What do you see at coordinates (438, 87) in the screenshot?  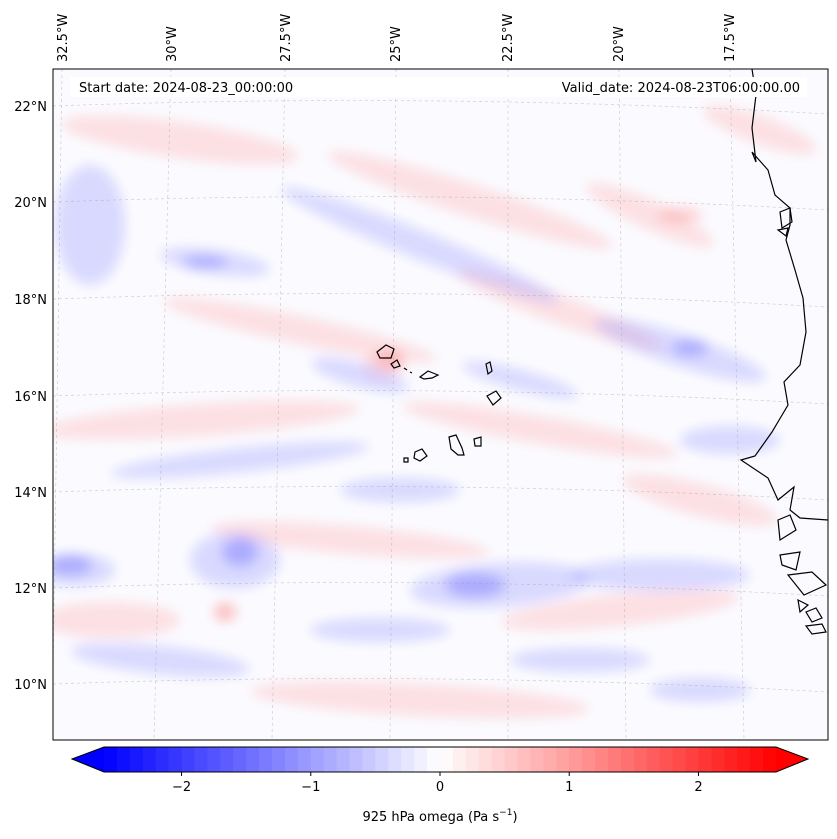 I see `info-bar` at bounding box center [438, 87].